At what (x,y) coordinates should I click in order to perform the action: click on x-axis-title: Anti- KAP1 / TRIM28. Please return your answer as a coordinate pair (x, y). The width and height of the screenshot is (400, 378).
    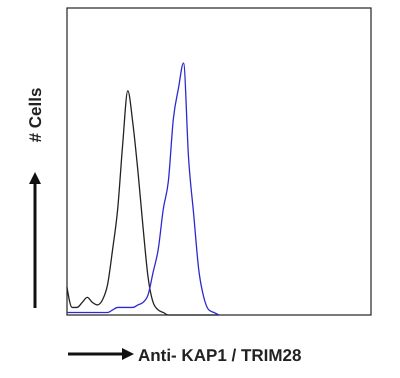
    Looking at the image, I should click on (220, 355).